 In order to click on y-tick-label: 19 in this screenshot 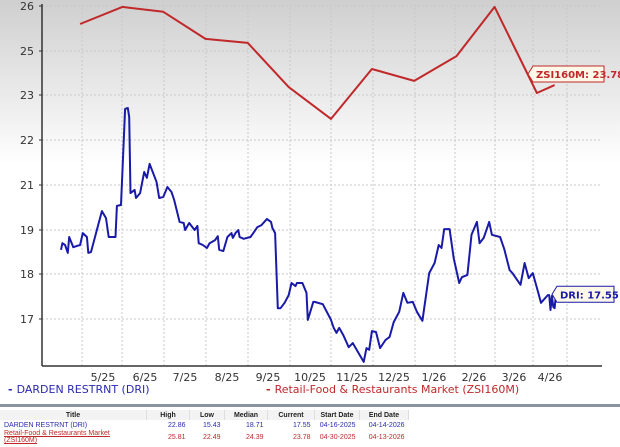, I will do `click(27, 230)`.